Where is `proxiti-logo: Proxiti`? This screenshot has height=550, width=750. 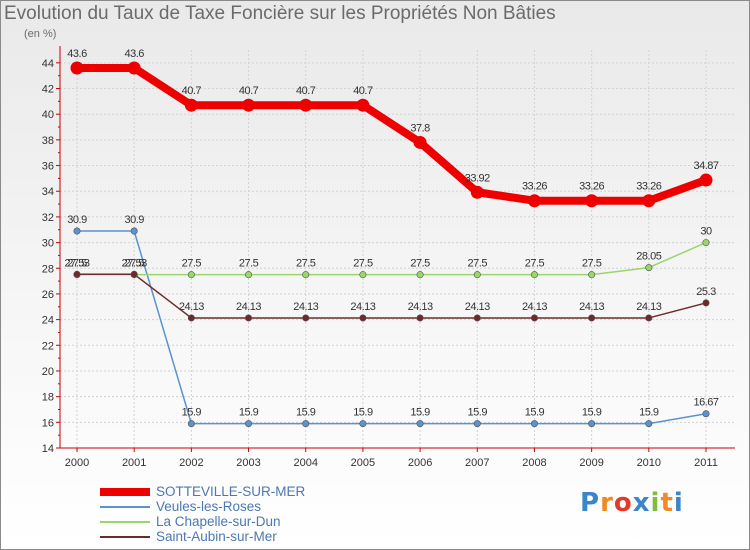 proxiti-logo: Proxiti is located at coordinates (632, 503).